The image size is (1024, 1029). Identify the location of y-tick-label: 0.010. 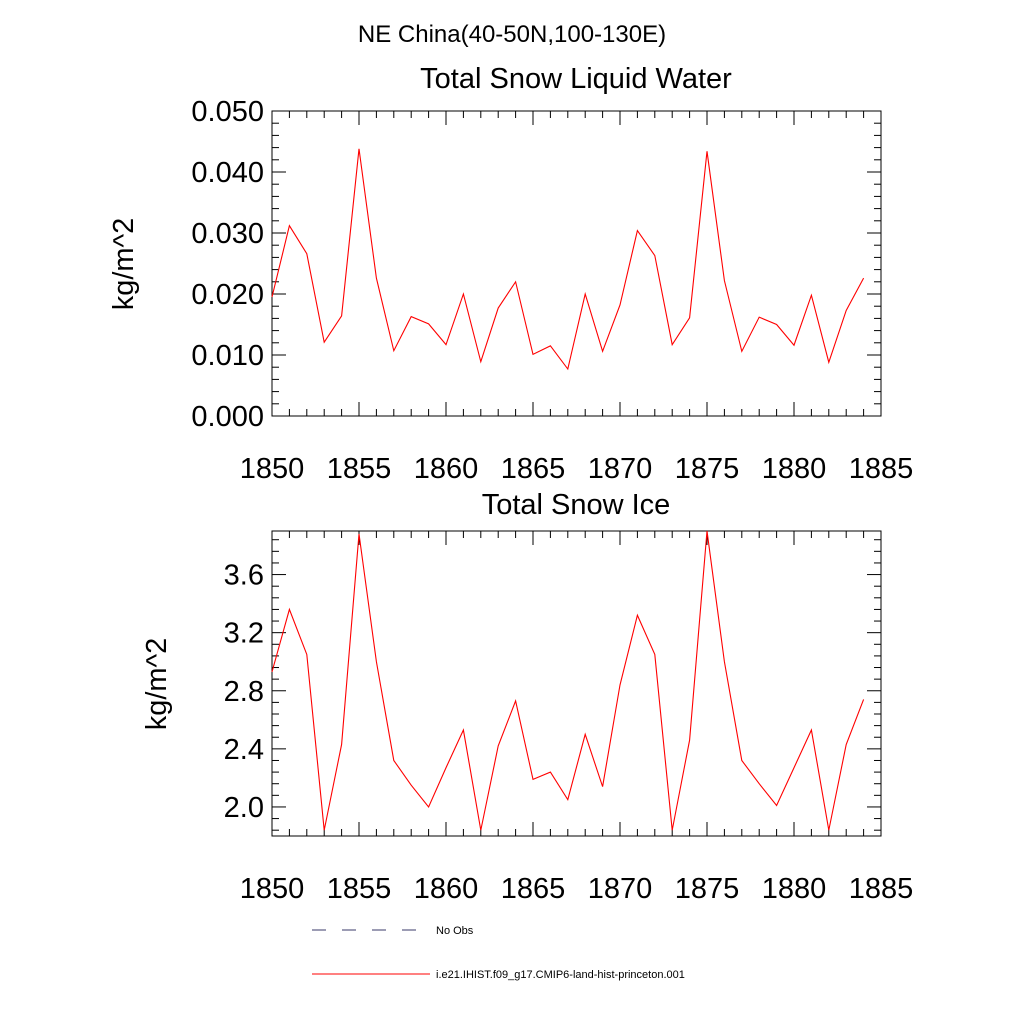
(227, 356).